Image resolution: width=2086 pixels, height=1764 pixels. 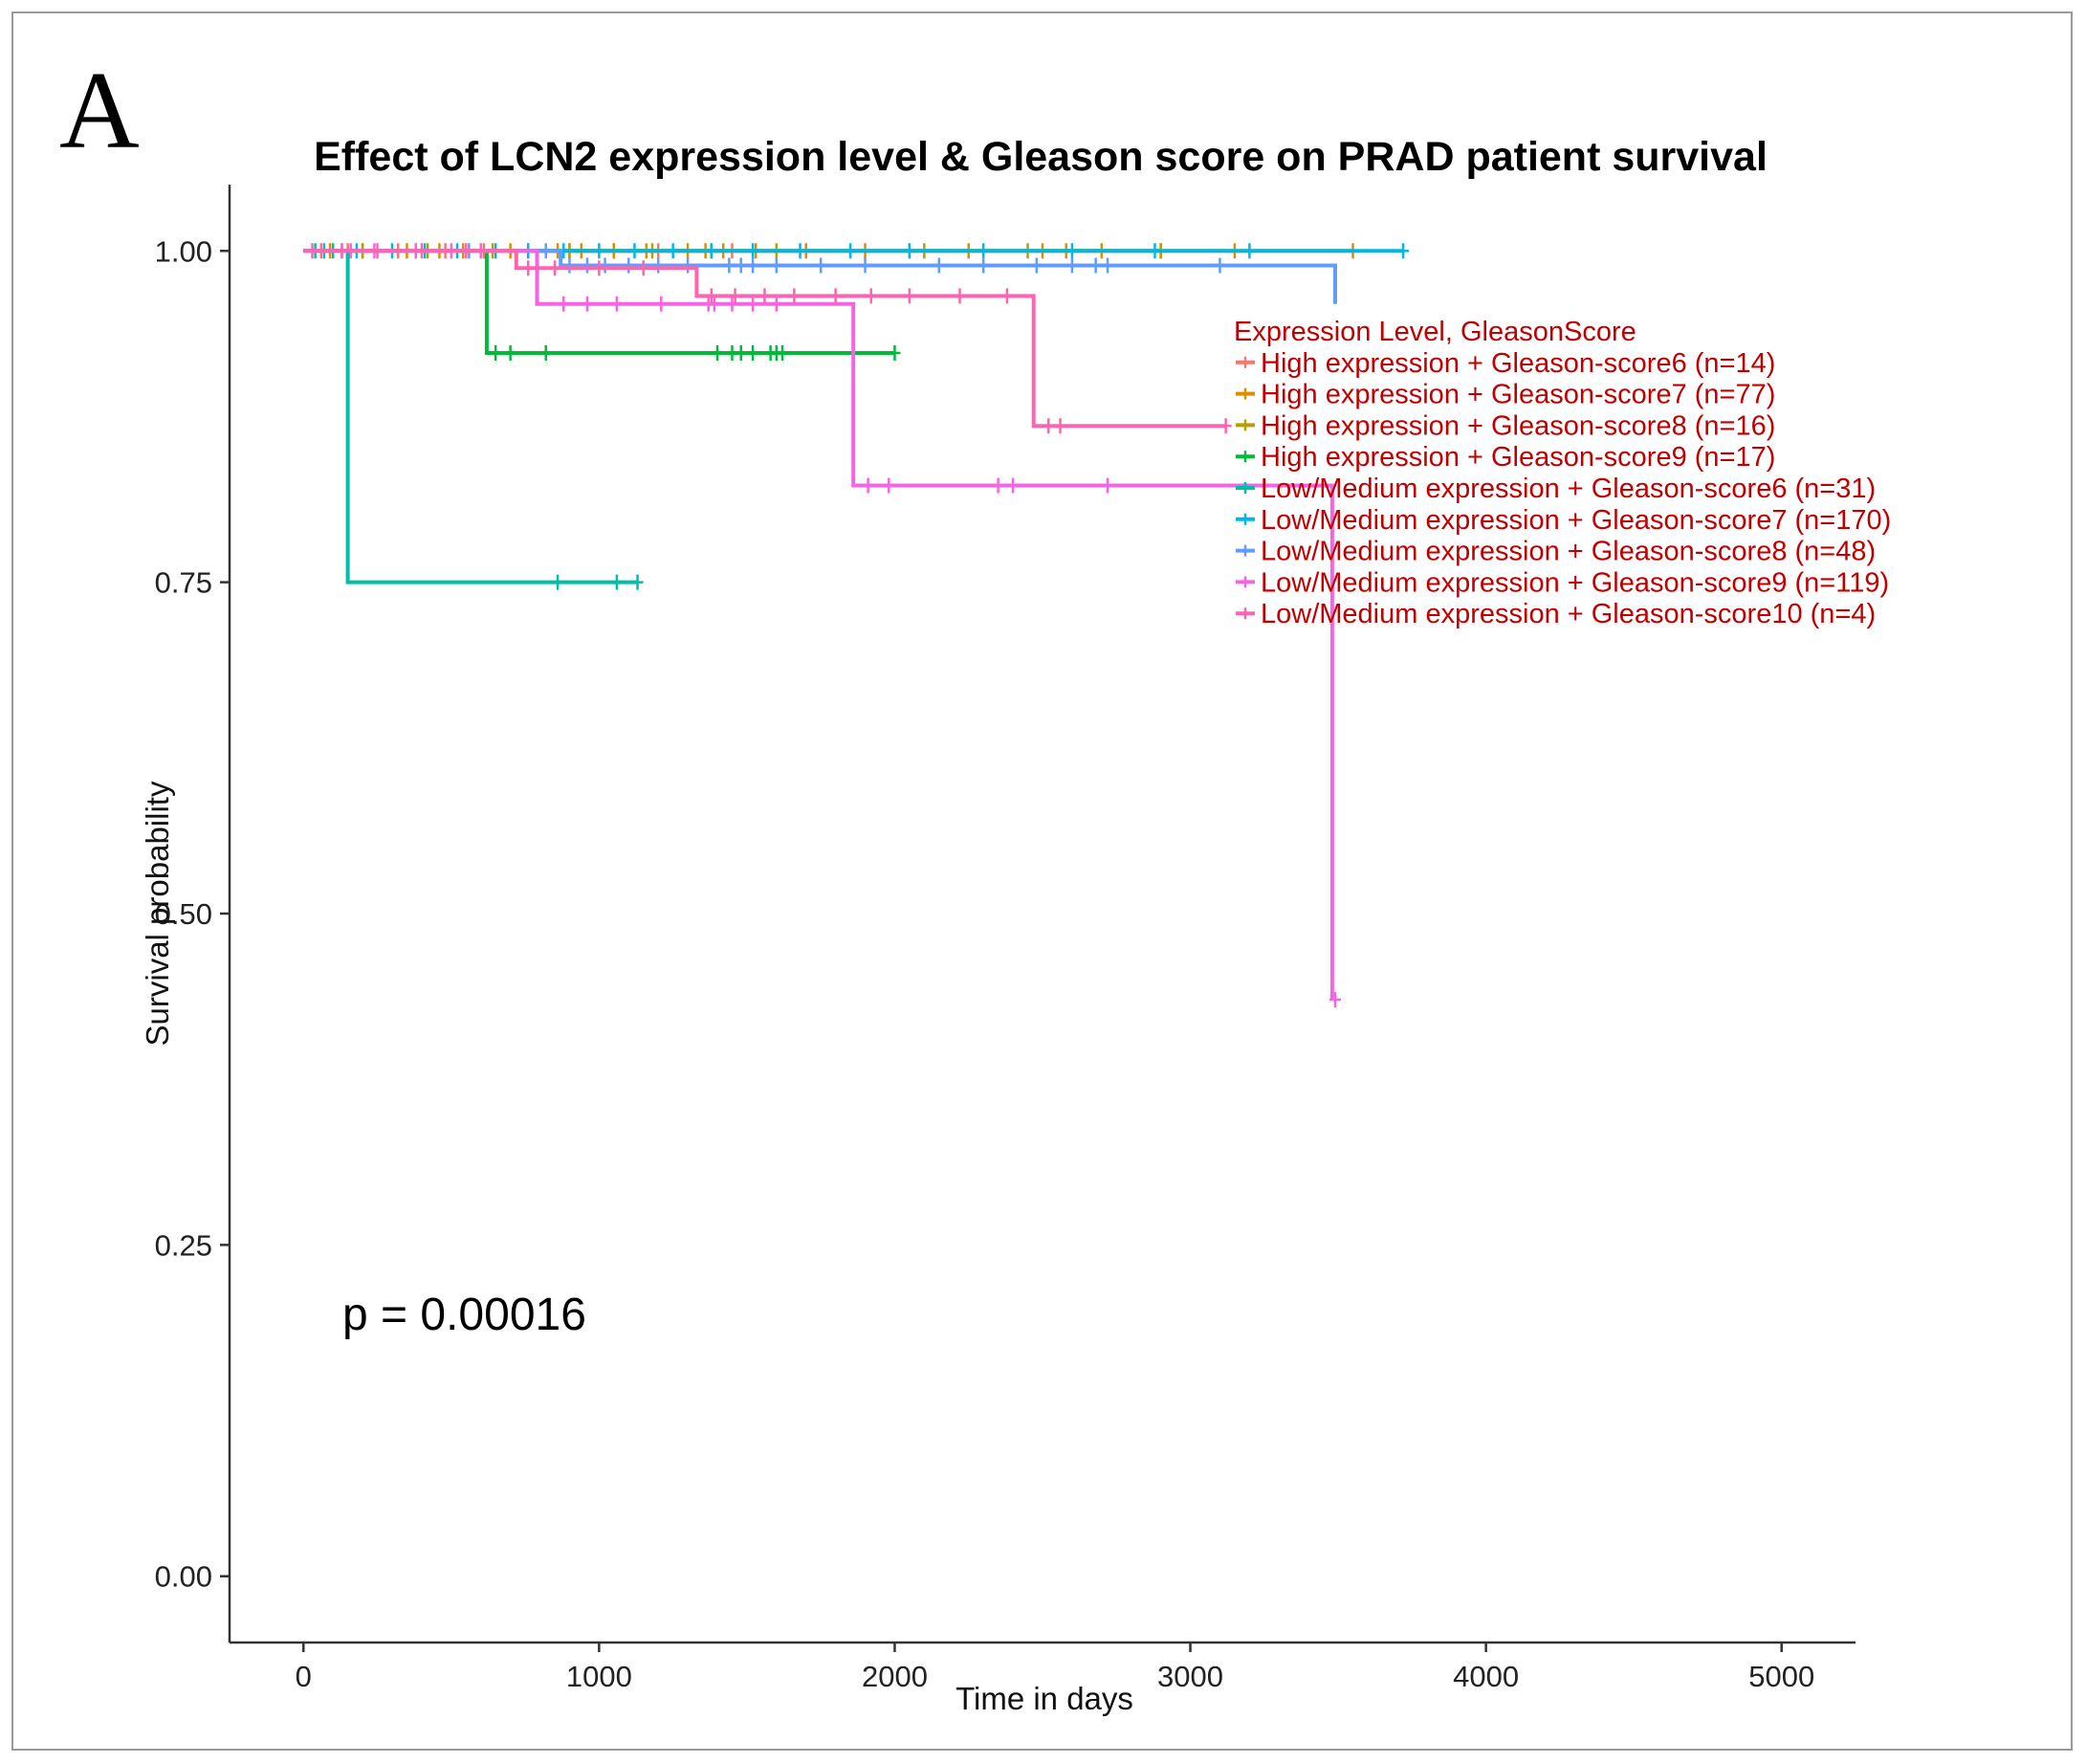 I want to click on x-tick-label: 4000, so click(x=1486, y=1676).